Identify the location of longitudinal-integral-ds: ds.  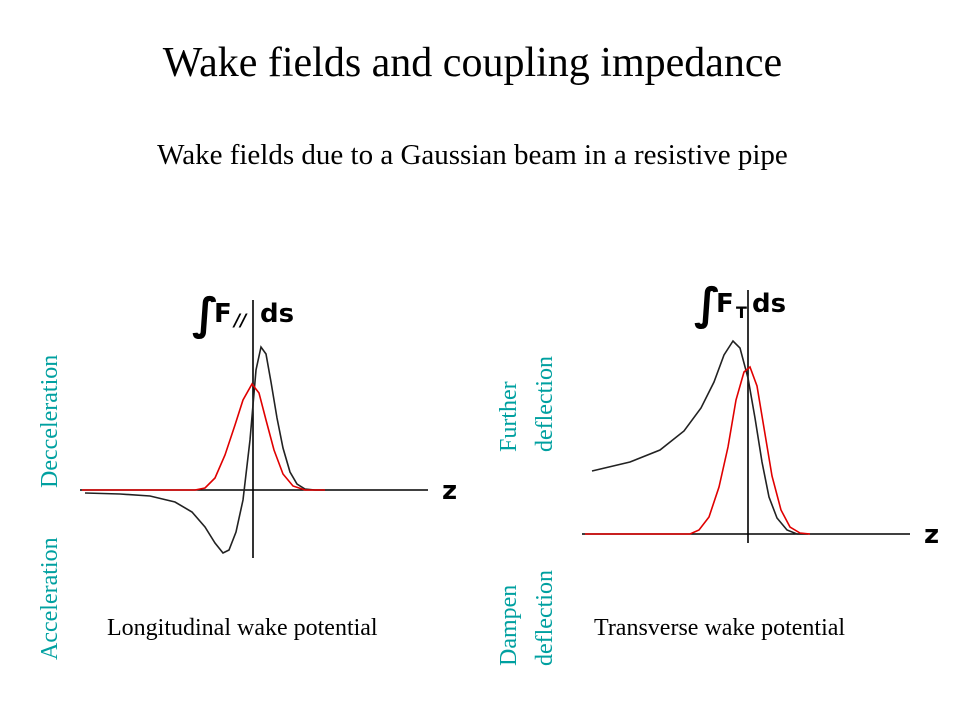
(277, 314).